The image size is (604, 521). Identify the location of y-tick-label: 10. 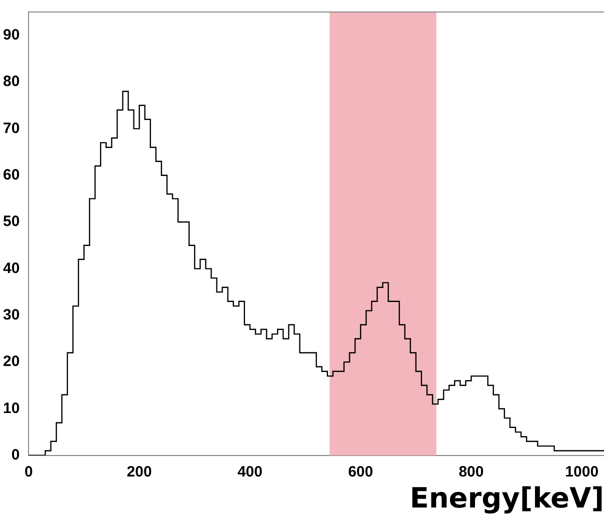
(11, 408).